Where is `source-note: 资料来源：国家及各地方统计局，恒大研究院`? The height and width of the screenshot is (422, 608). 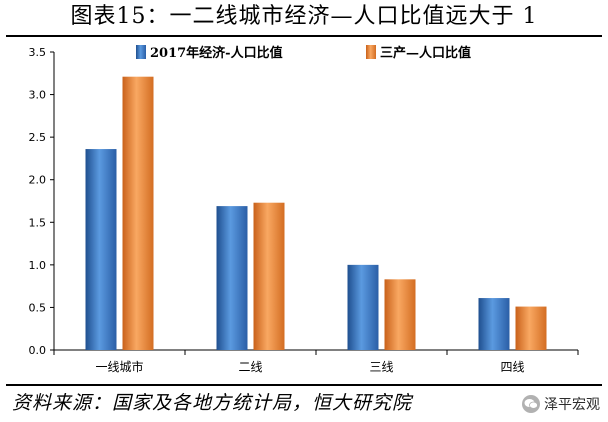
source-note: 资料来源：国家及各地方统计局，恒大研究院 is located at coordinates (212, 403).